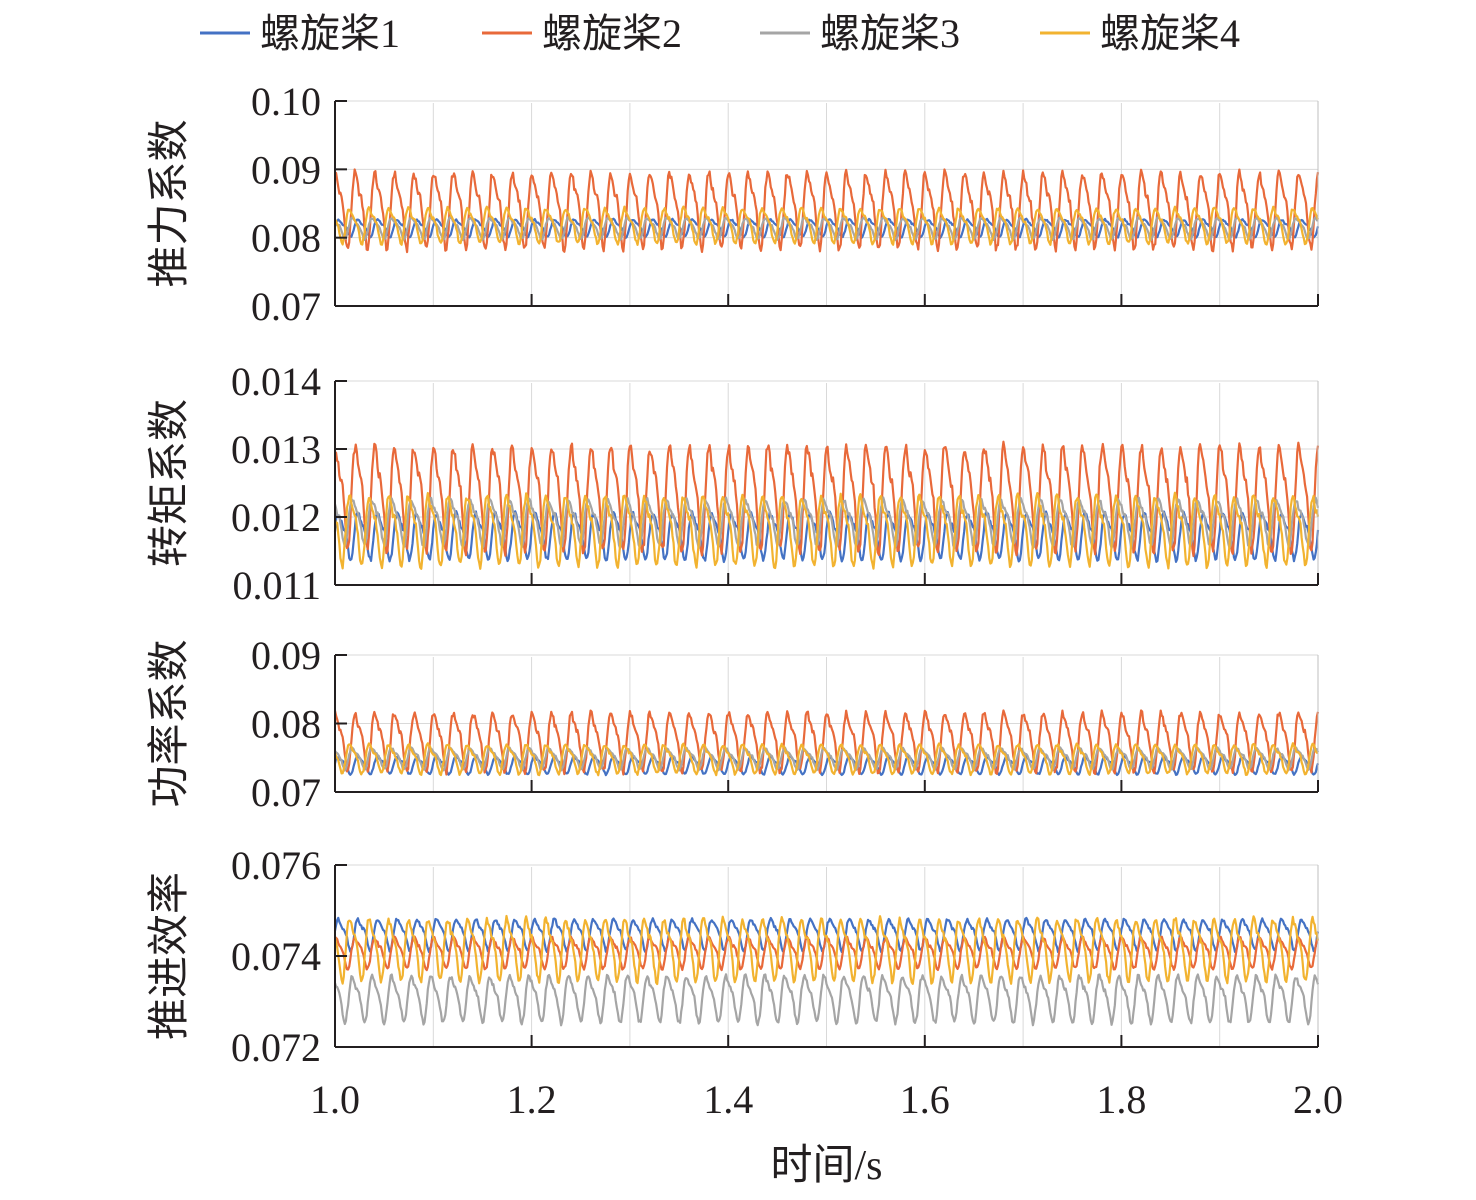 The height and width of the screenshot is (1200, 1476). I want to click on legend: 螺旋桨1 螺旋桨2 螺旋桨3 螺旋桨4, so click(720, 33).